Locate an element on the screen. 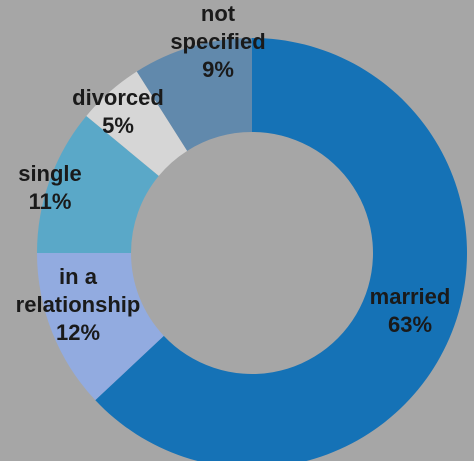 This screenshot has height=461, width=474. donut-slice-single is located at coordinates (98, 184).